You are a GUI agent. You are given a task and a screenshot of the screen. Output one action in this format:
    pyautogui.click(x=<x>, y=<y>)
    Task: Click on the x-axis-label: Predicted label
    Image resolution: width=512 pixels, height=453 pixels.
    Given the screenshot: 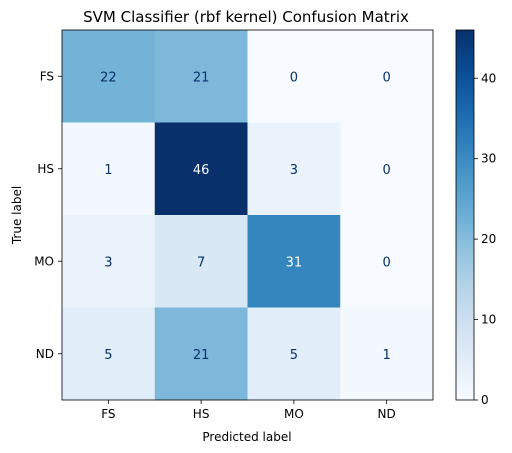 What is the action you would take?
    pyautogui.click(x=246, y=437)
    